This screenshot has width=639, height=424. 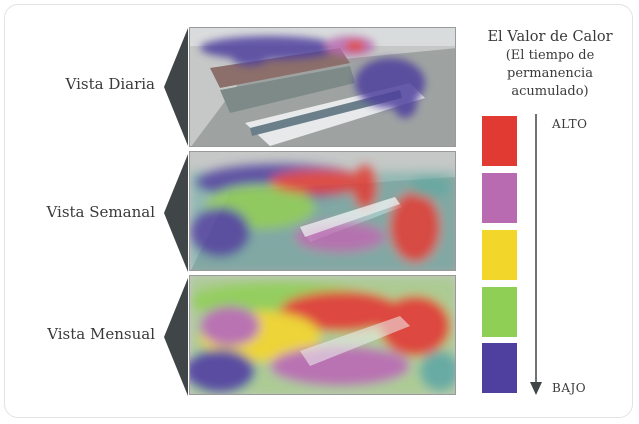 What do you see at coordinates (569, 388) in the screenshot?
I see `scale-low-label: BAJO` at bounding box center [569, 388].